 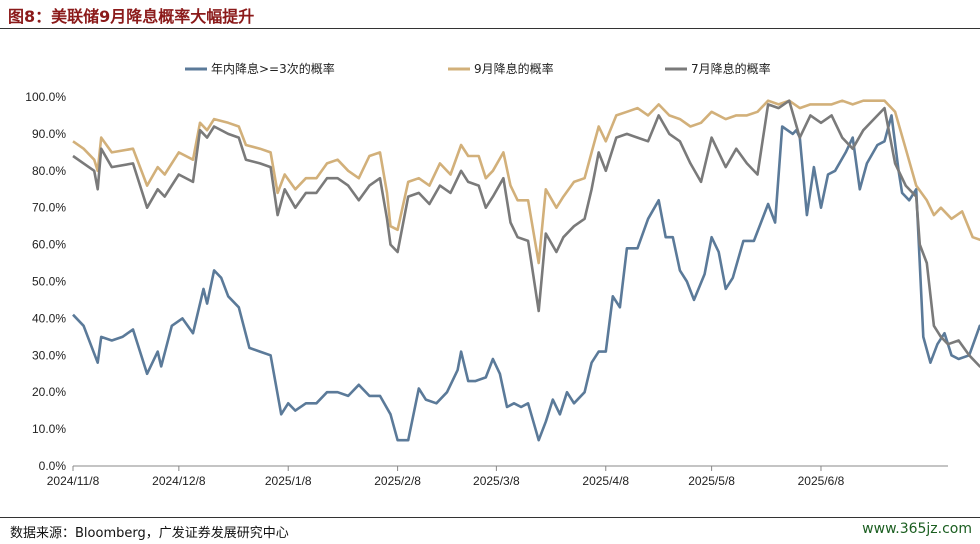 What do you see at coordinates (49, 392) in the screenshot?
I see `y-tick-label: 20.0%` at bounding box center [49, 392].